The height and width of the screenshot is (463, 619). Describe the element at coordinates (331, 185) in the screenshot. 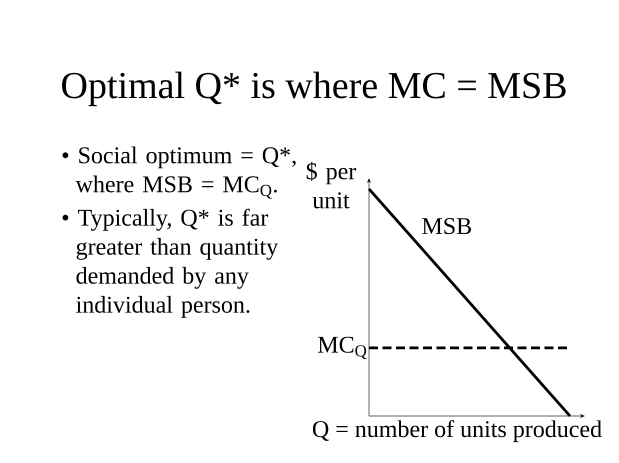

I see `y-axis-title: $ per unit` at that location.